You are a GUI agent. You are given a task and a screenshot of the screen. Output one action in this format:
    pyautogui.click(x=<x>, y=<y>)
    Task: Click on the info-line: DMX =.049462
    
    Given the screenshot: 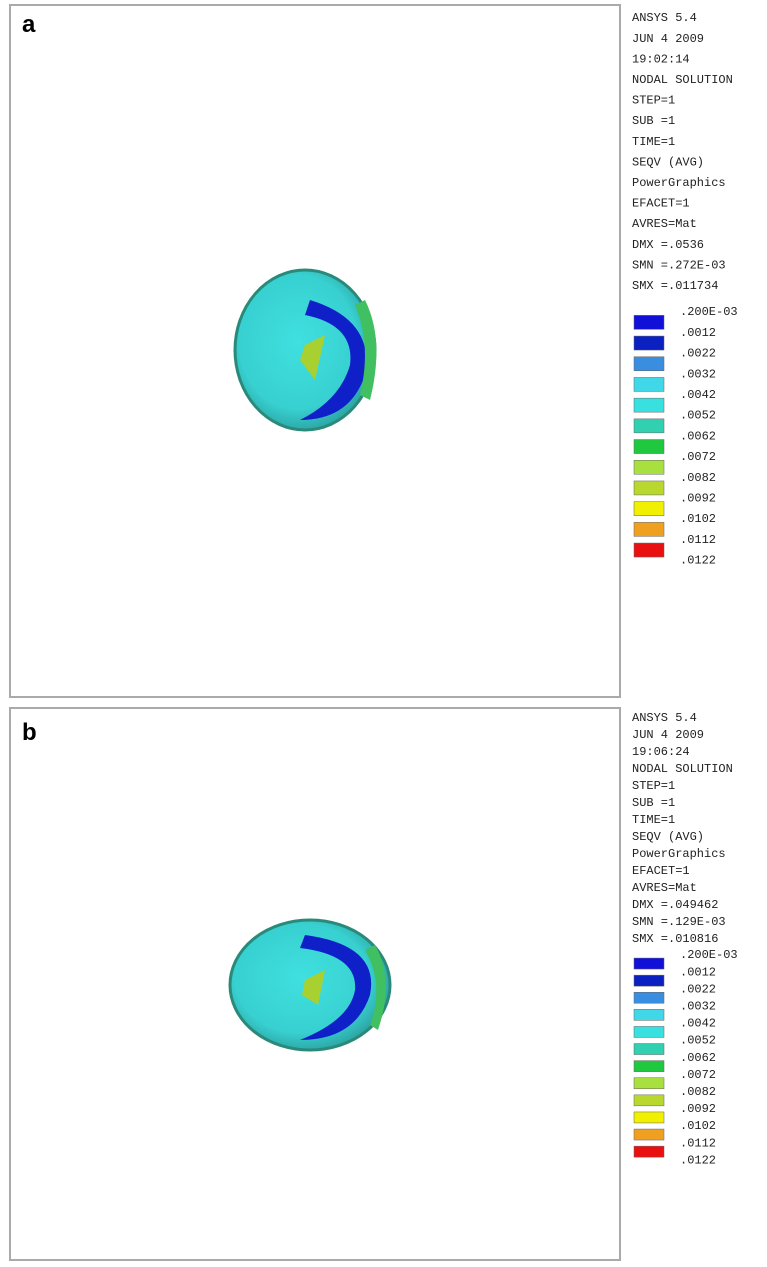 What is the action you would take?
    pyautogui.click(x=675, y=905)
    